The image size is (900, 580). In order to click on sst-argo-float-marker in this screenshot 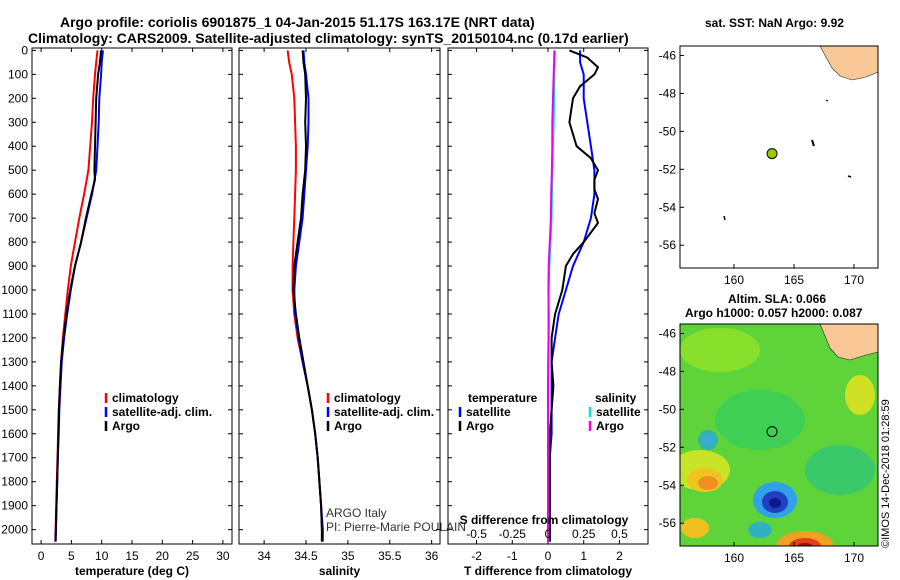, I will do `click(772, 154)`.